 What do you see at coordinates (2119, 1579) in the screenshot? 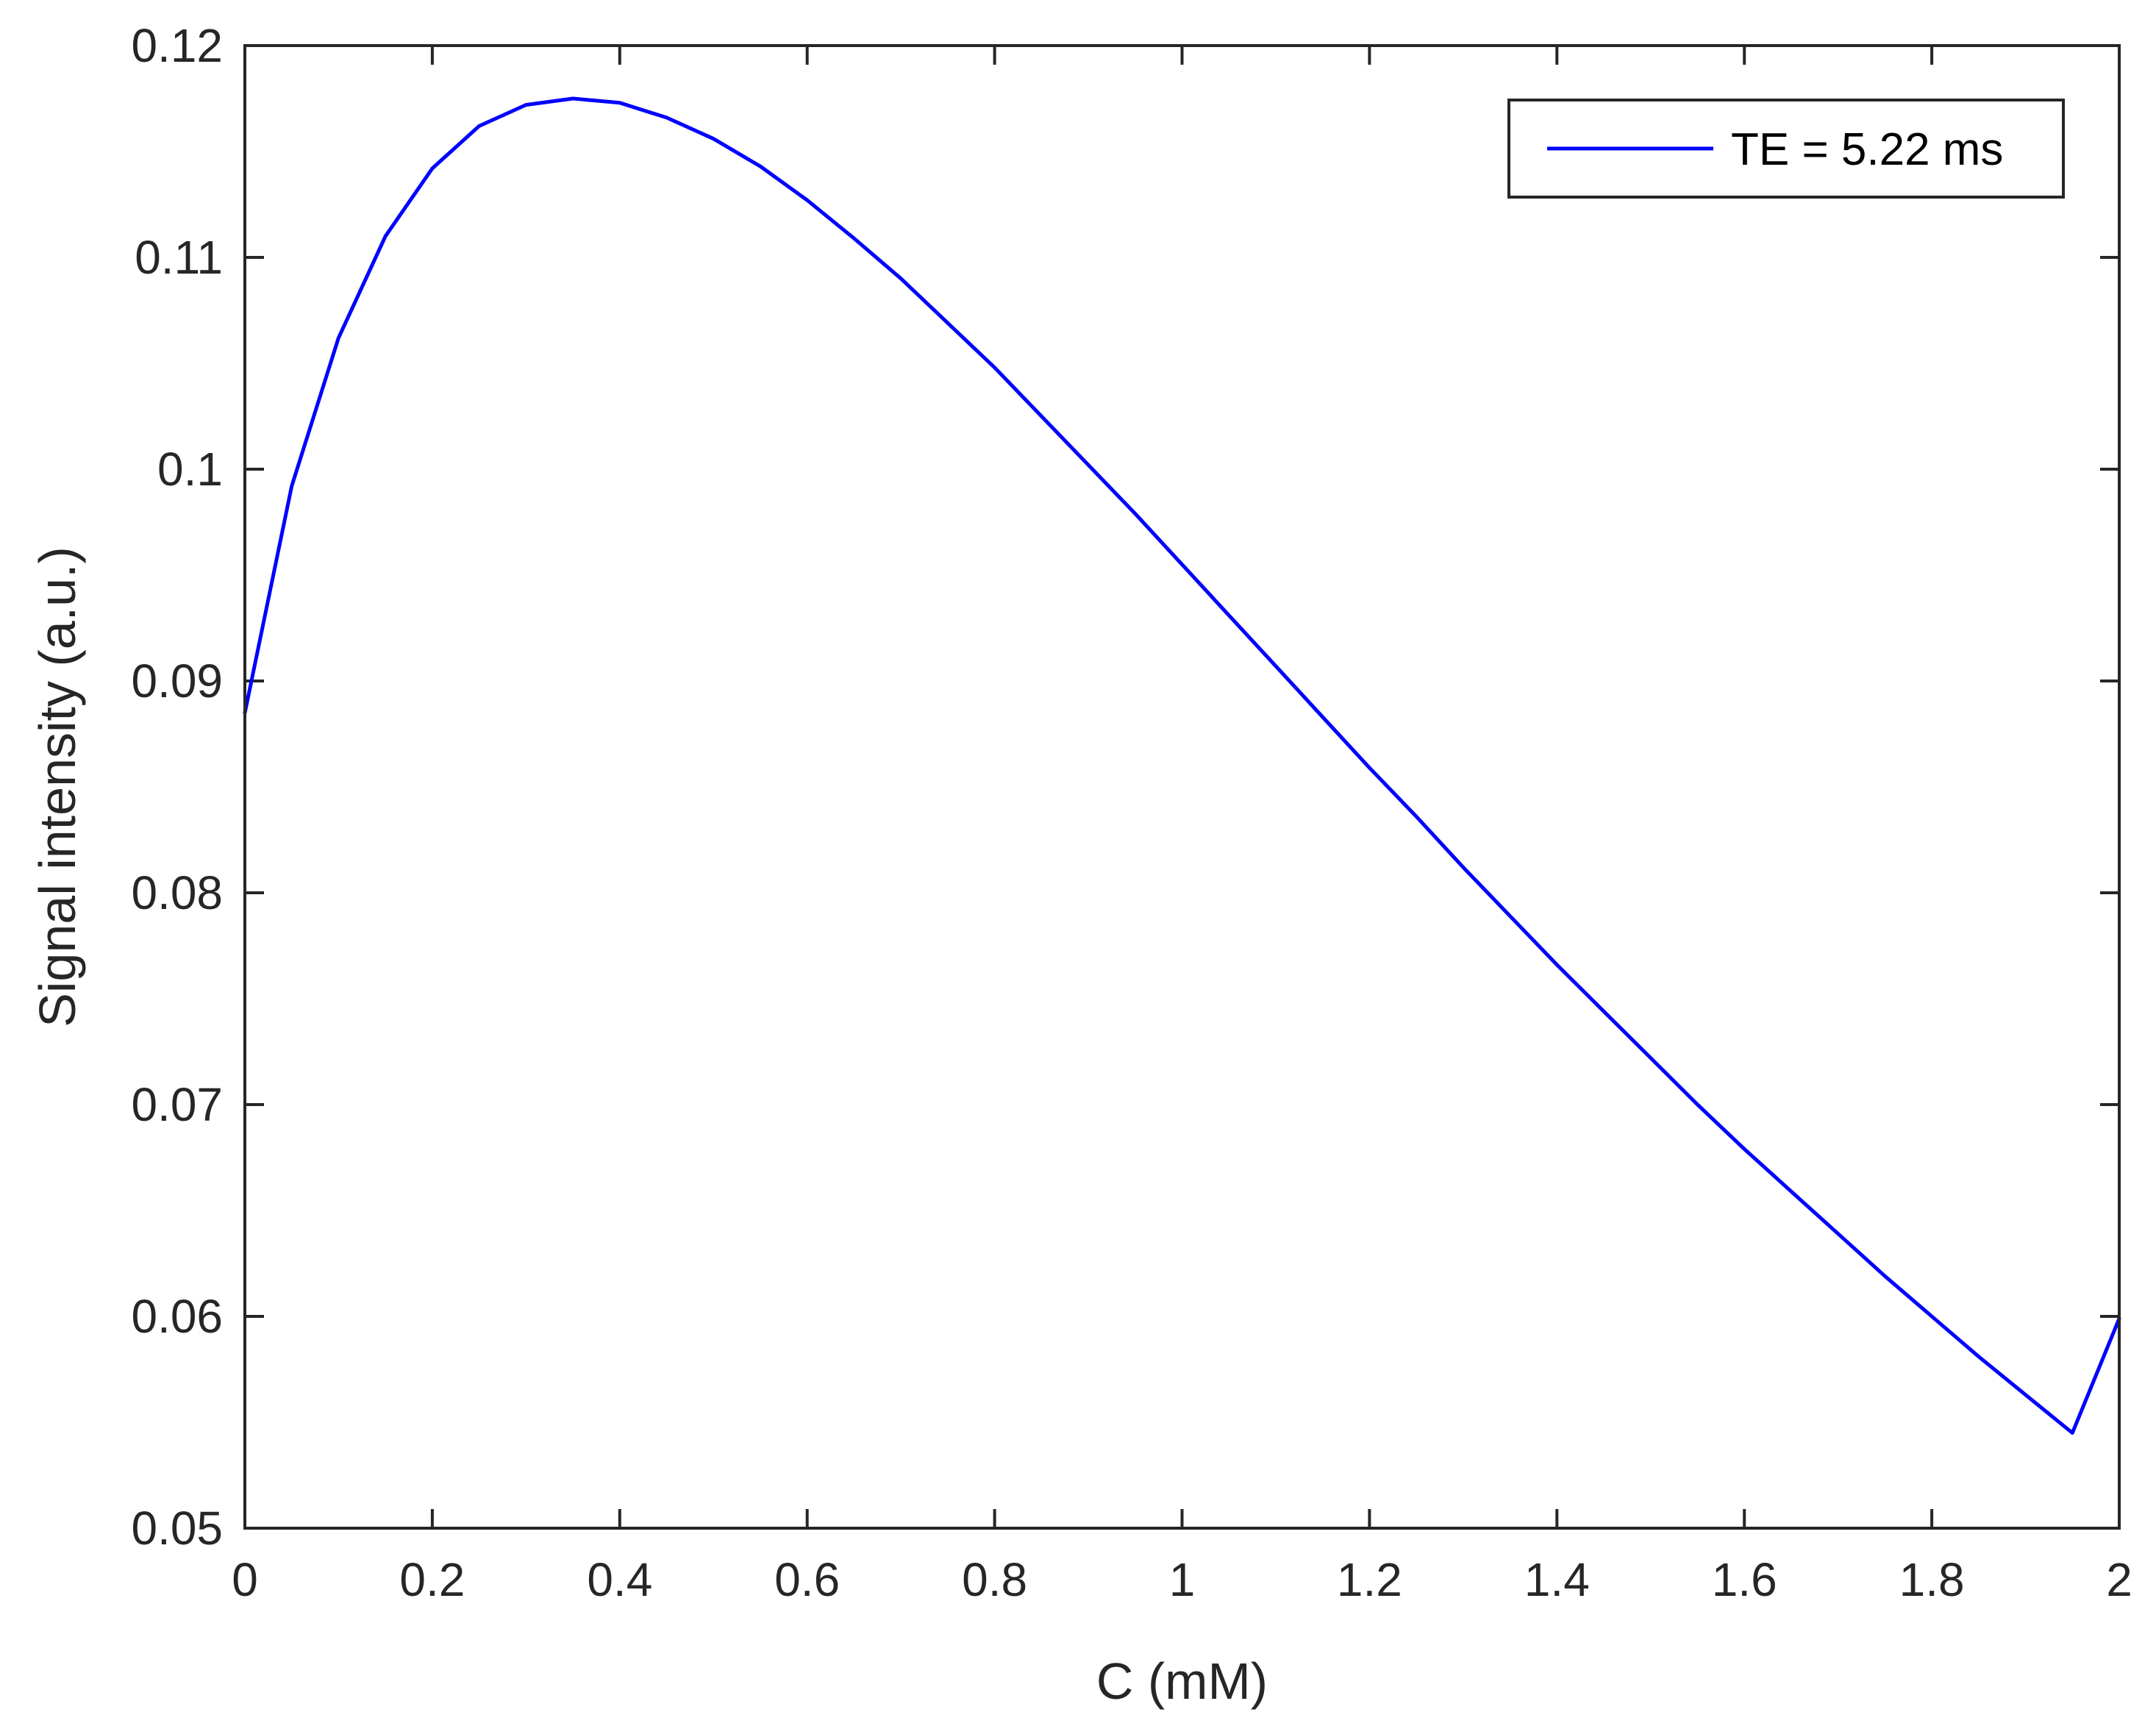
I see `x-tick-label-10: 2` at bounding box center [2119, 1579].